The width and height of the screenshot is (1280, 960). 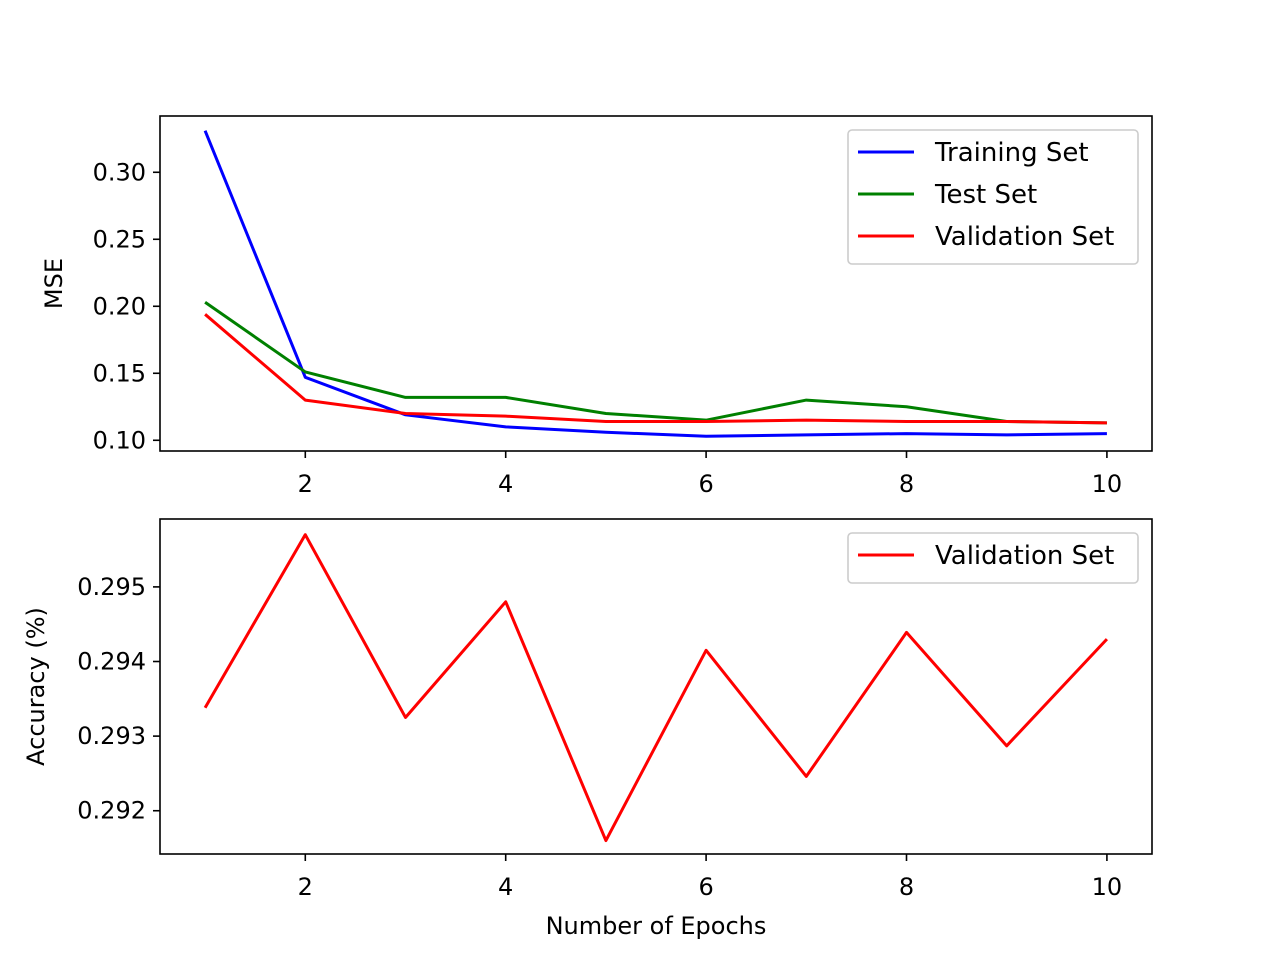 I want to click on y-axis-label: MSE, so click(x=54, y=283).